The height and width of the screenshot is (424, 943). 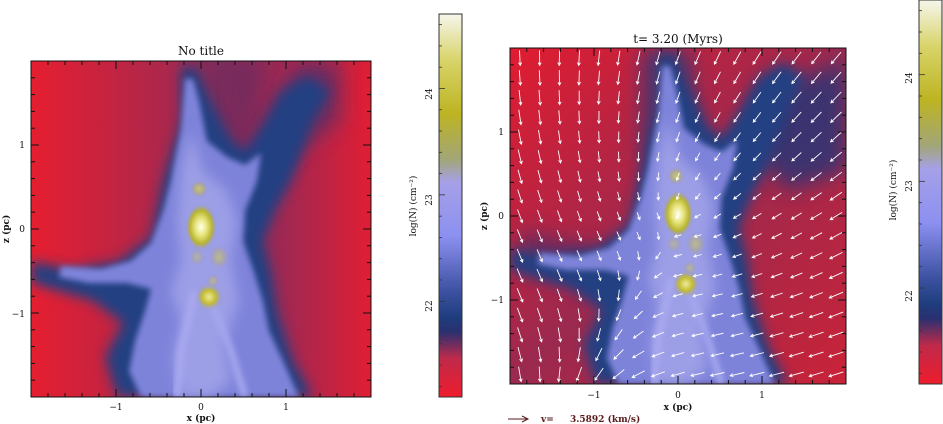 What do you see at coordinates (762, 396) in the screenshot?
I see `right-xtick-label: 1` at bounding box center [762, 396].